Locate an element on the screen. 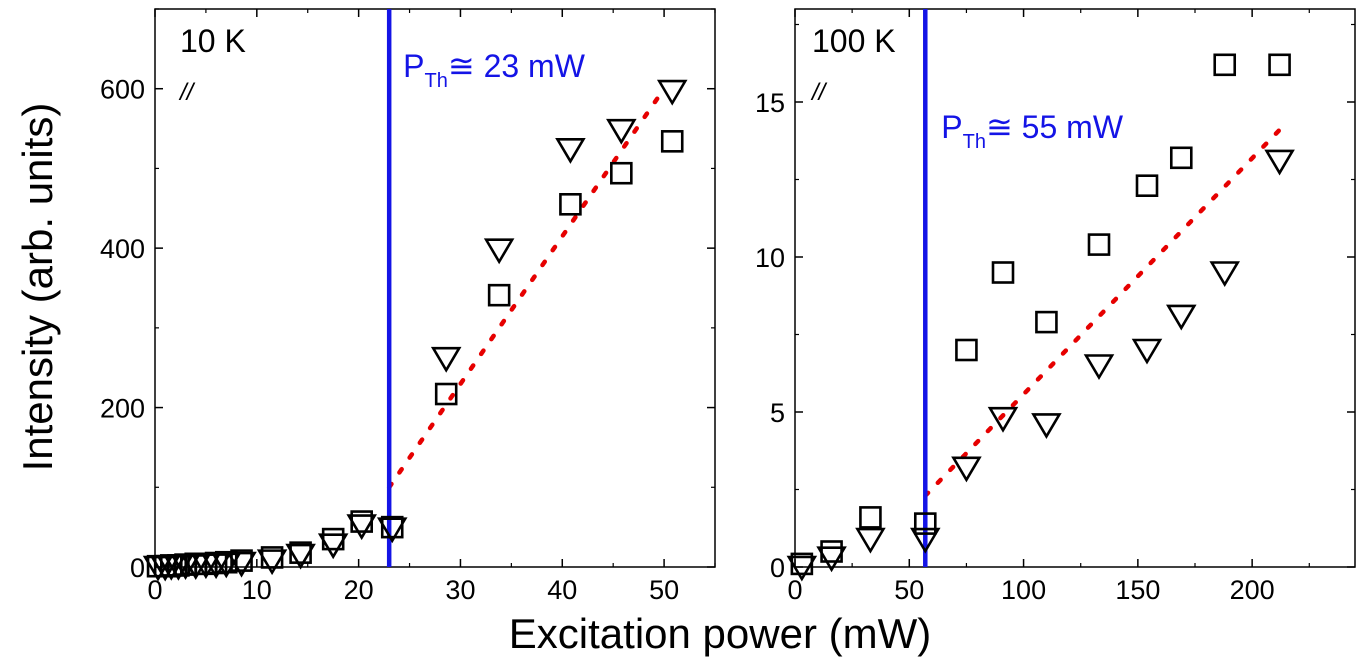 Image resolution: width=1366 pixels, height=664 pixels. y-tick-label: 400 is located at coordinates (122, 249).